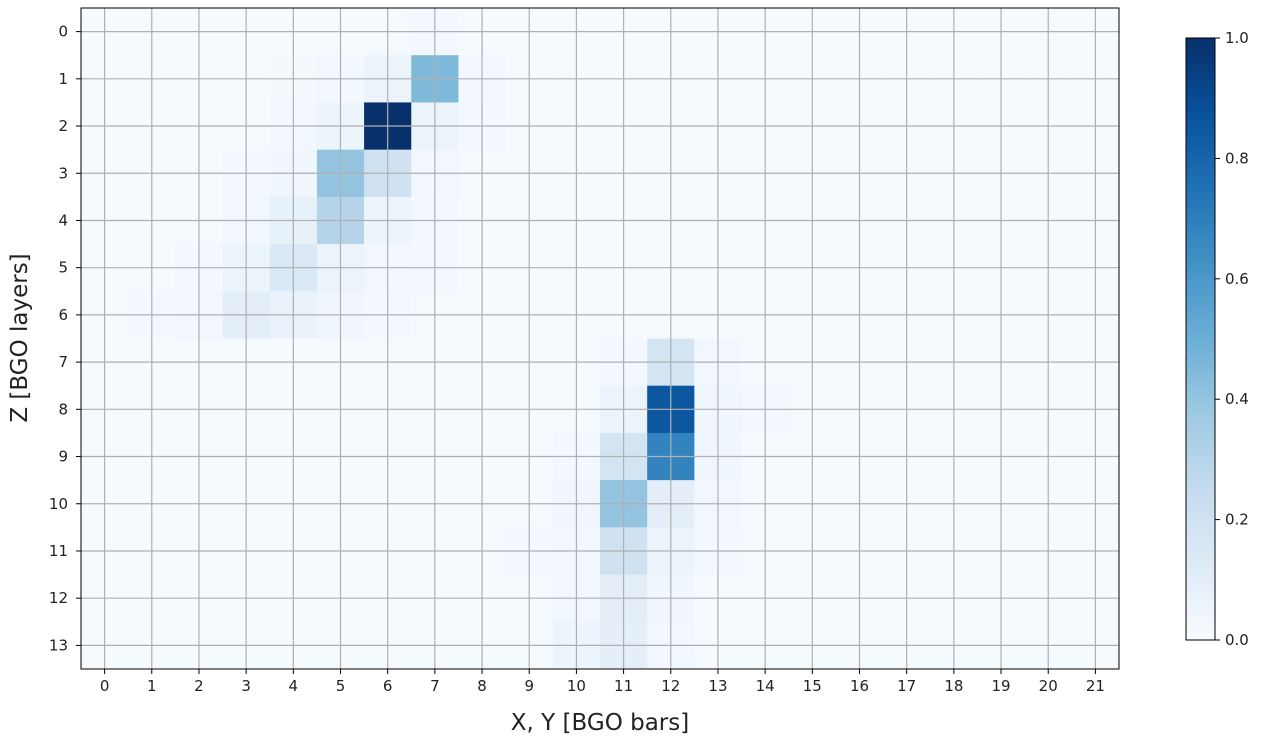  Describe the element at coordinates (63, 220) in the screenshot. I see `y-tick-label: 4` at that location.